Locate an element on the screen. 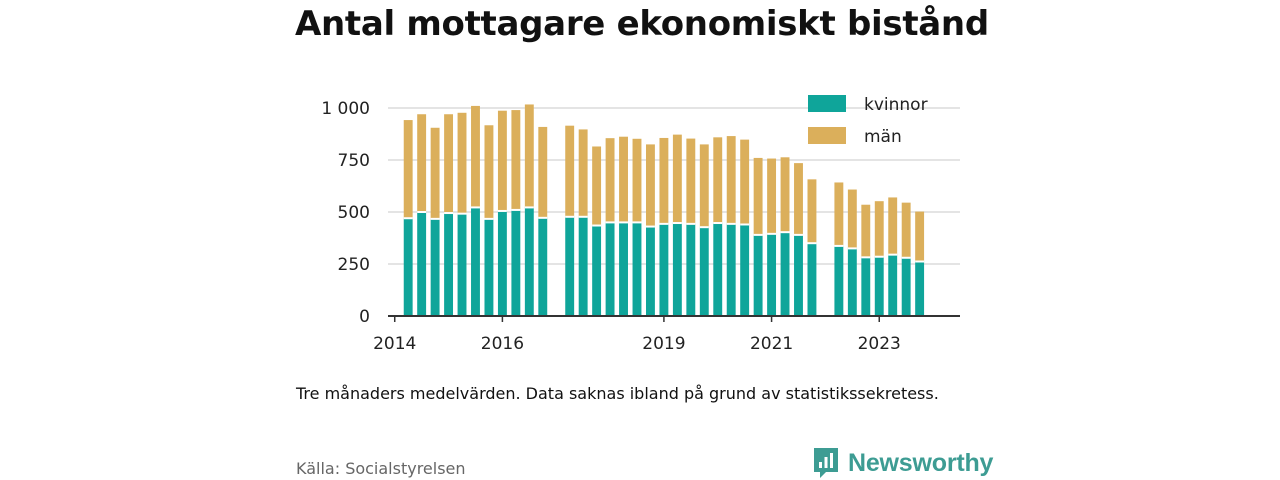 This screenshot has height=480, width=1280. source-text: Källa: Socialstyrelsen is located at coordinates (381, 468).